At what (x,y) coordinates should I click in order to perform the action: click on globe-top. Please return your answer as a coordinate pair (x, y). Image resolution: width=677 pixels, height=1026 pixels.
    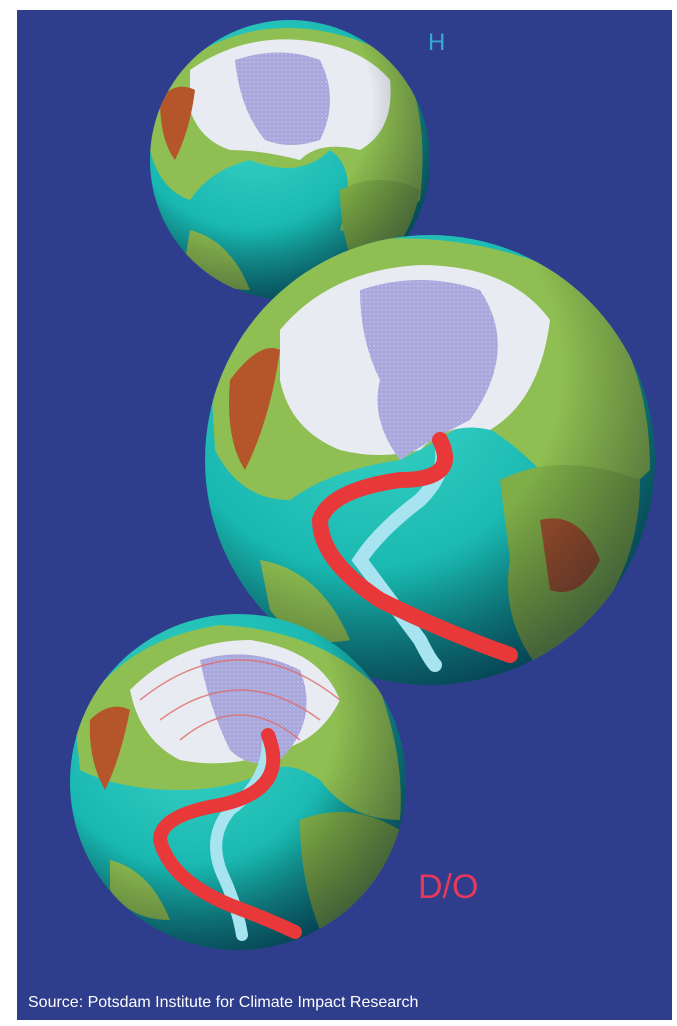
    Looking at the image, I should click on (290, 160).